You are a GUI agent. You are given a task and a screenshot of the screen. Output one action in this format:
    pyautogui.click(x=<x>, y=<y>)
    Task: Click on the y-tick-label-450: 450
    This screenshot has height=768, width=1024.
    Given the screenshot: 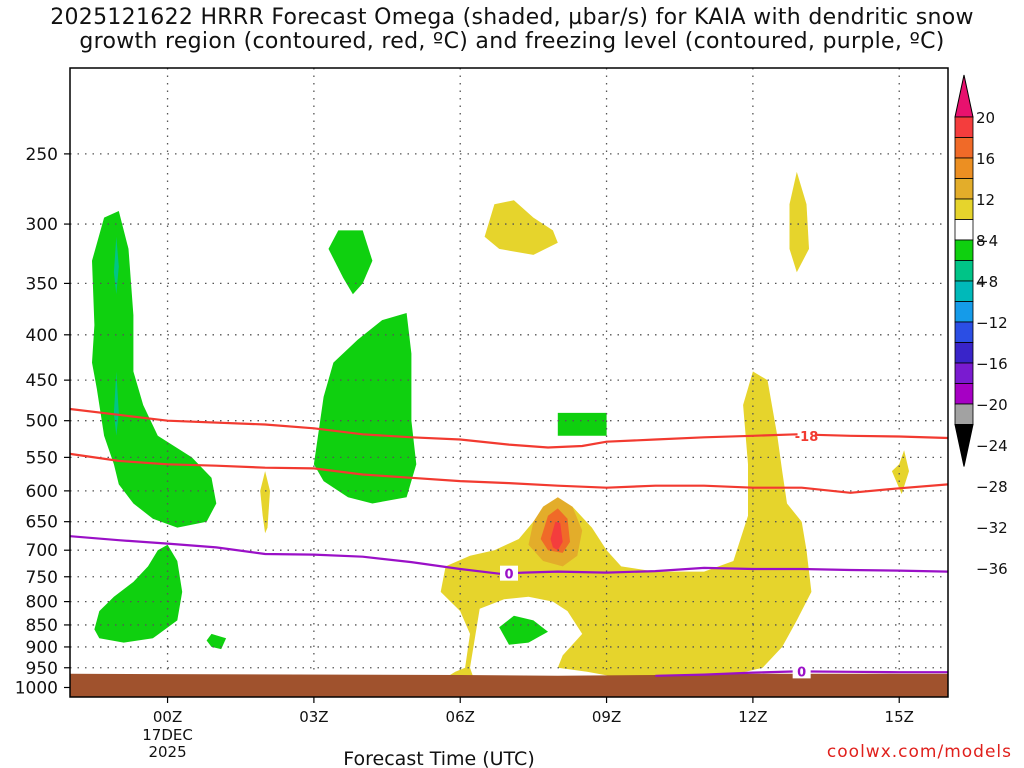 What is the action you would take?
    pyautogui.click(x=42, y=381)
    